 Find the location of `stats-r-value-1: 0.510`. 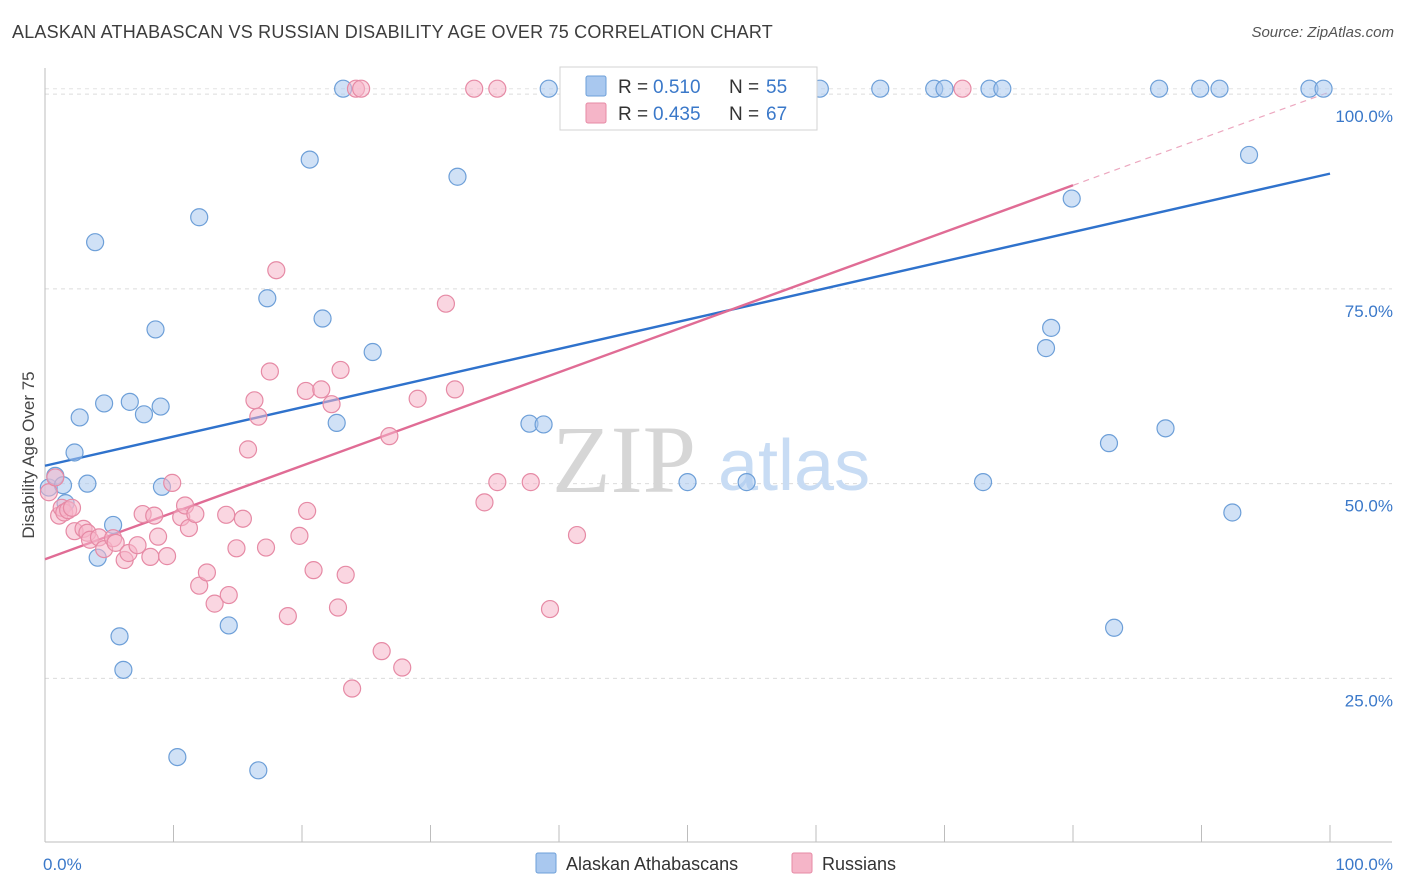

stats-r-value-1: 0.510 is located at coordinates (677, 87).